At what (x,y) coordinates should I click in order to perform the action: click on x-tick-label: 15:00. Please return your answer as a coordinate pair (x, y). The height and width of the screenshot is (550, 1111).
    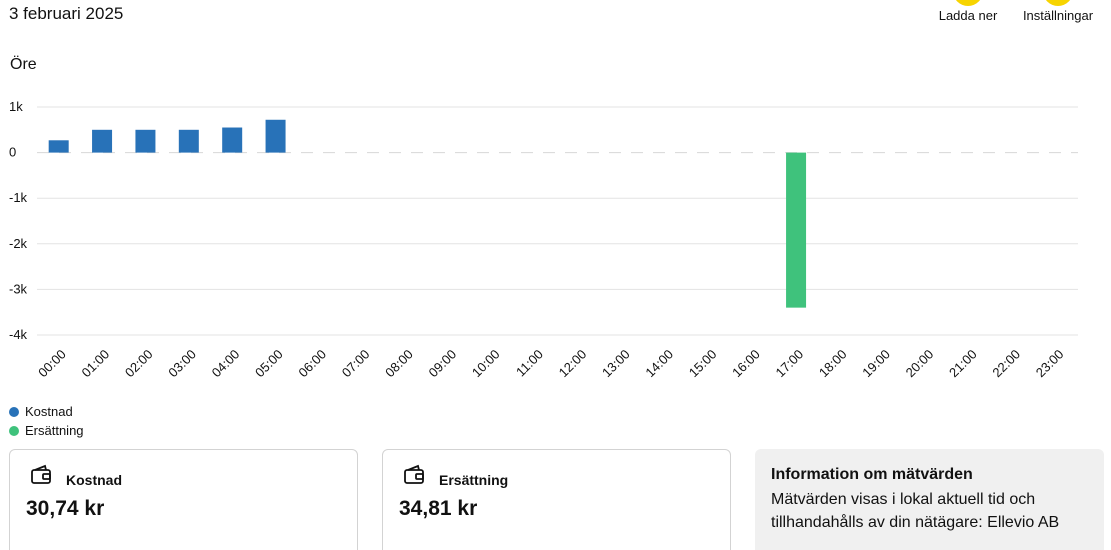
    Looking at the image, I should click on (703, 364).